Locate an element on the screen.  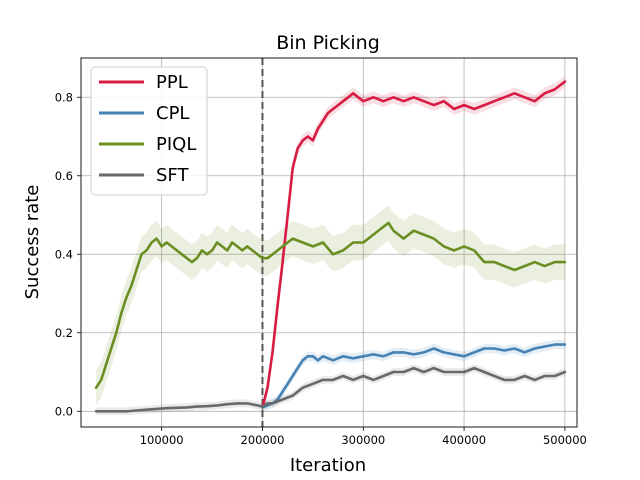
y-tick-label: 0.6 is located at coordinates (64, 176).